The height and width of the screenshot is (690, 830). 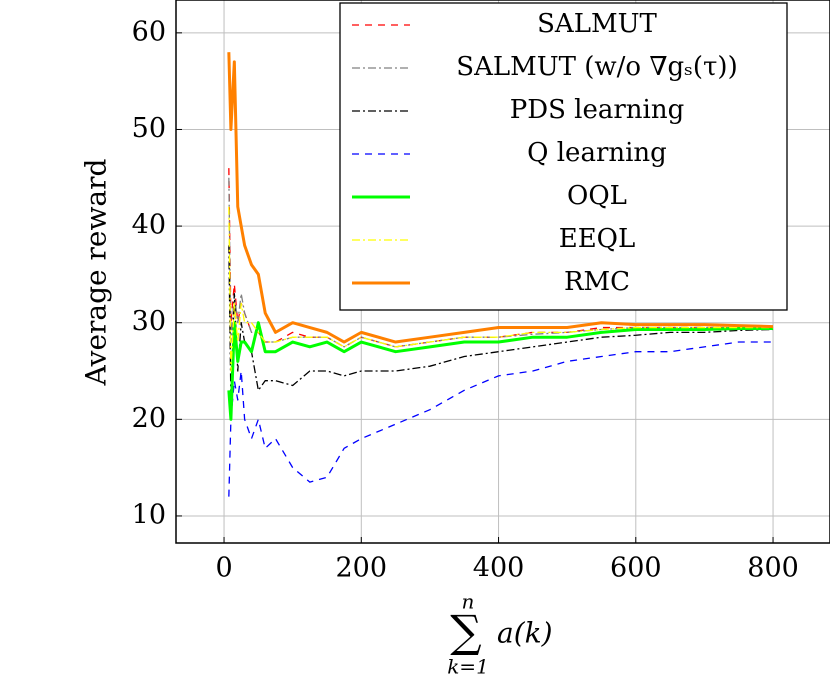 I want to click on legend-label: SALMUT, so click(x=597, y=24).